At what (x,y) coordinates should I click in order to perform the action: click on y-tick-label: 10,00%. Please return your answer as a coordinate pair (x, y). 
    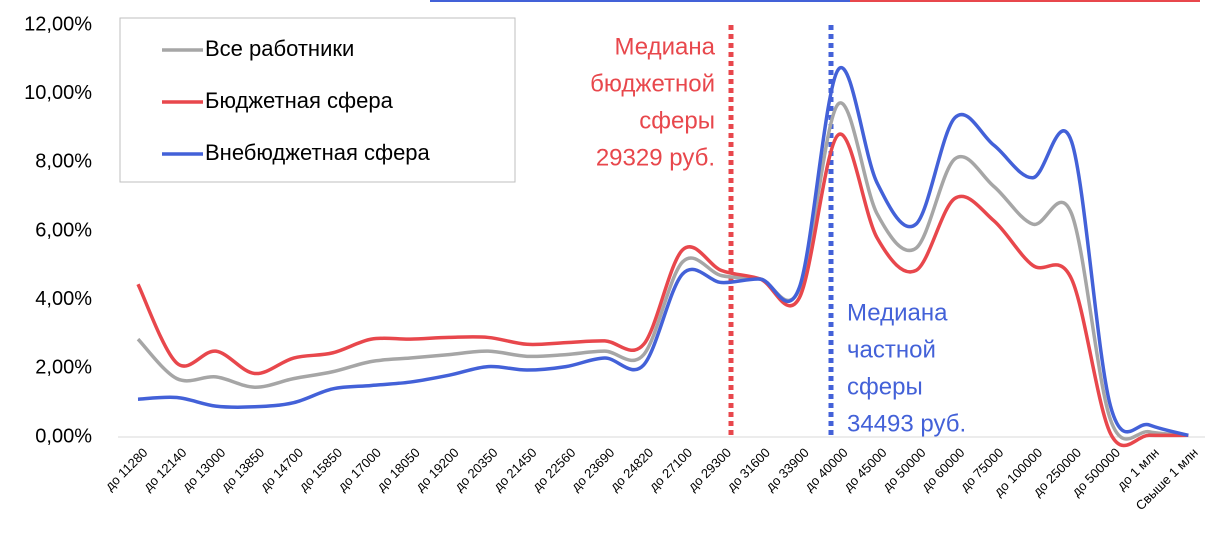
    Looking at the image, I should click on (58, 93).